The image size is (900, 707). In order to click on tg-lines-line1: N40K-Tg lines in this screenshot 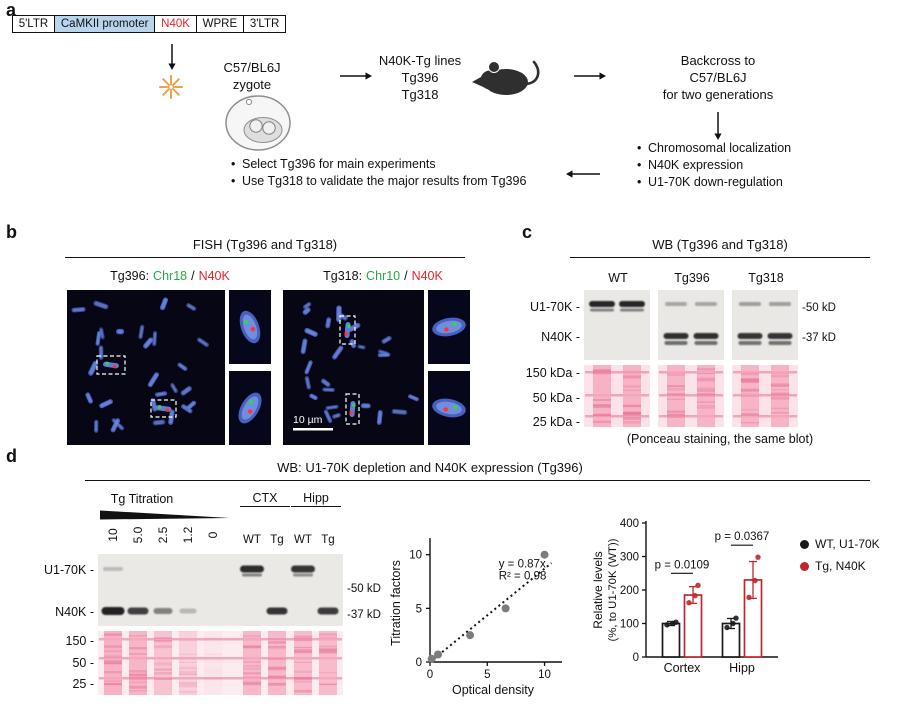, I will do `click(420, 60)`.